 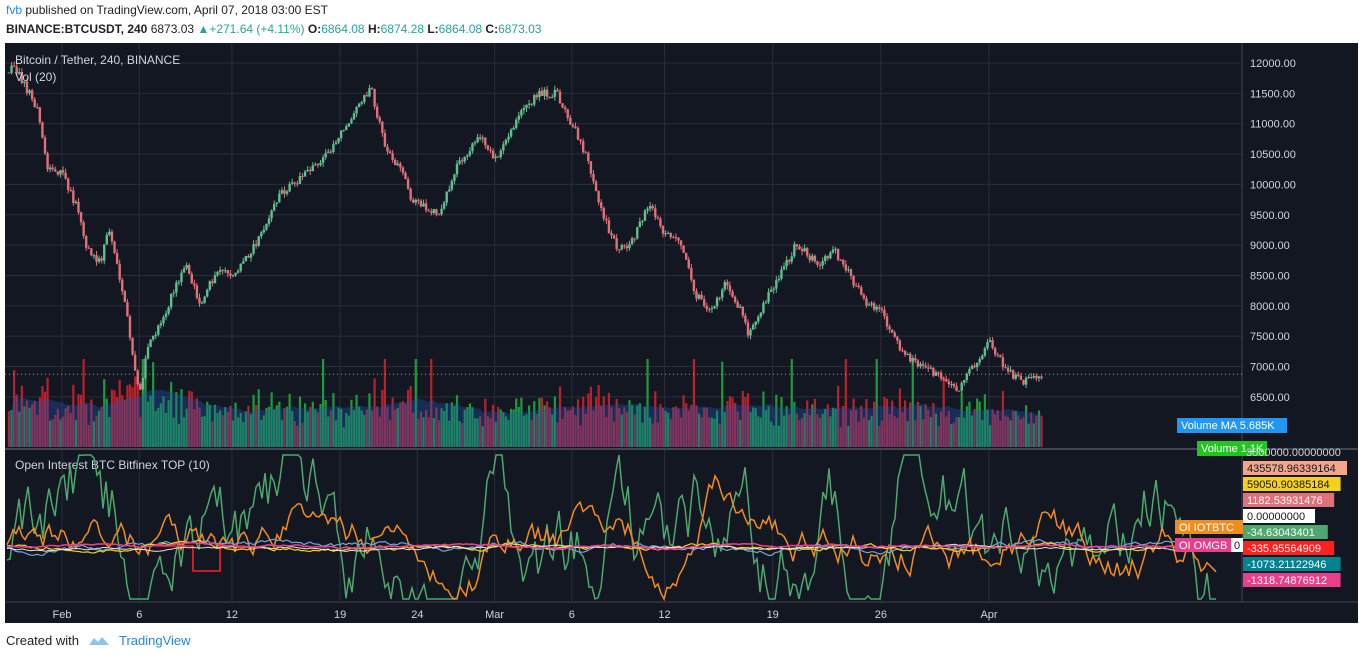 What do you see at coordinates (525, 403) in the screenshot?
I see `volume-group` at bounding box center [525, 403].